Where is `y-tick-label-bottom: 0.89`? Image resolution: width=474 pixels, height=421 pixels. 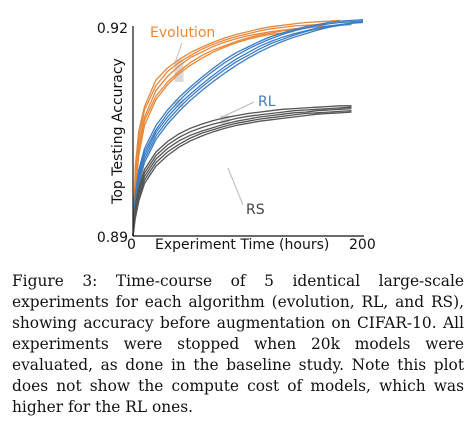
y-tick-label-bottom: 0.89 is located at coordinates (112, 238).